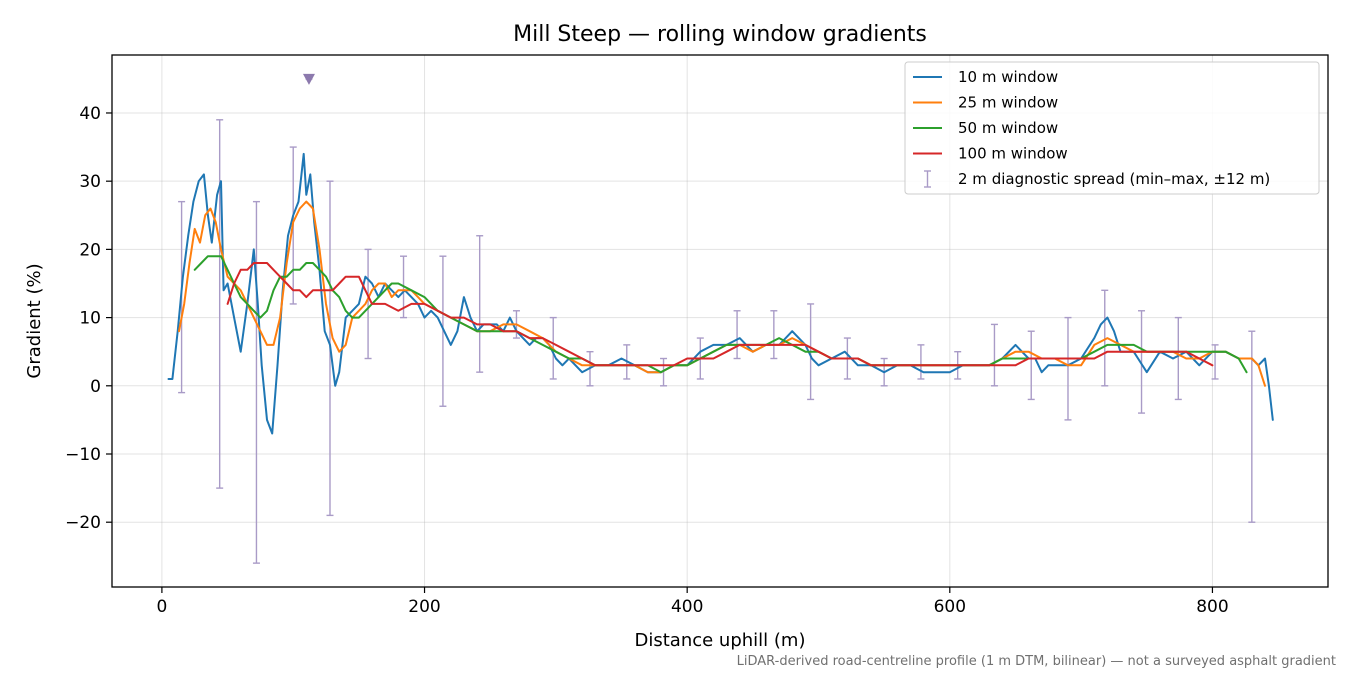 The width and height of the screenshot is (1350, 675). Describe the element at coordinates (161, 607) in the screenshot. I see `x-tick-label: 0` at that location.